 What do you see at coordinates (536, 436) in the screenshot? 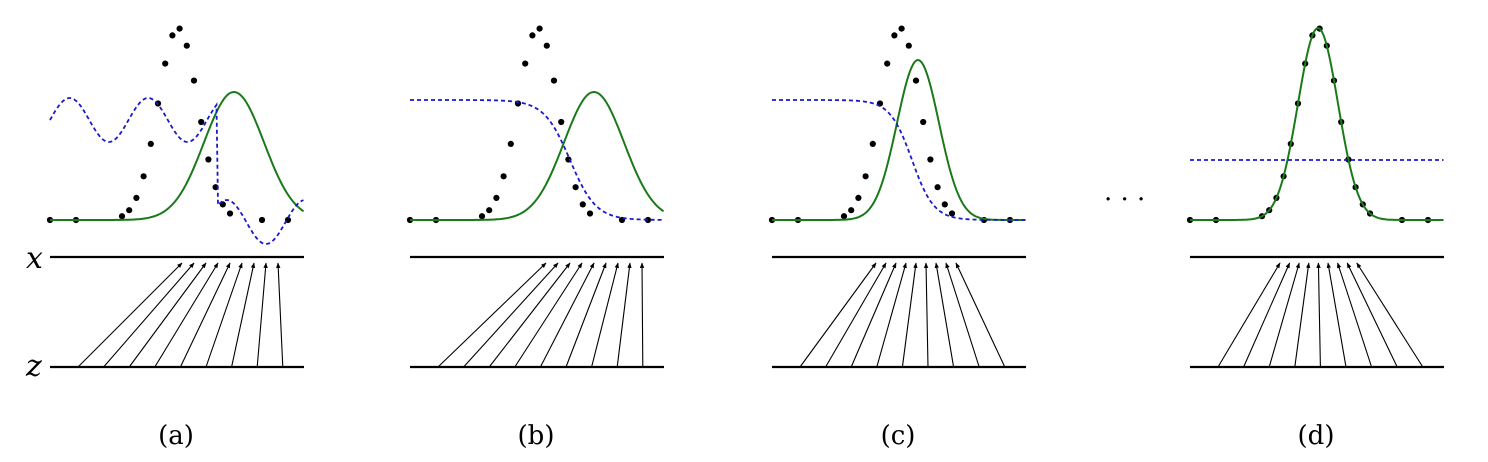
I see `caption-b: (b)` at bounding box center [536, 436].